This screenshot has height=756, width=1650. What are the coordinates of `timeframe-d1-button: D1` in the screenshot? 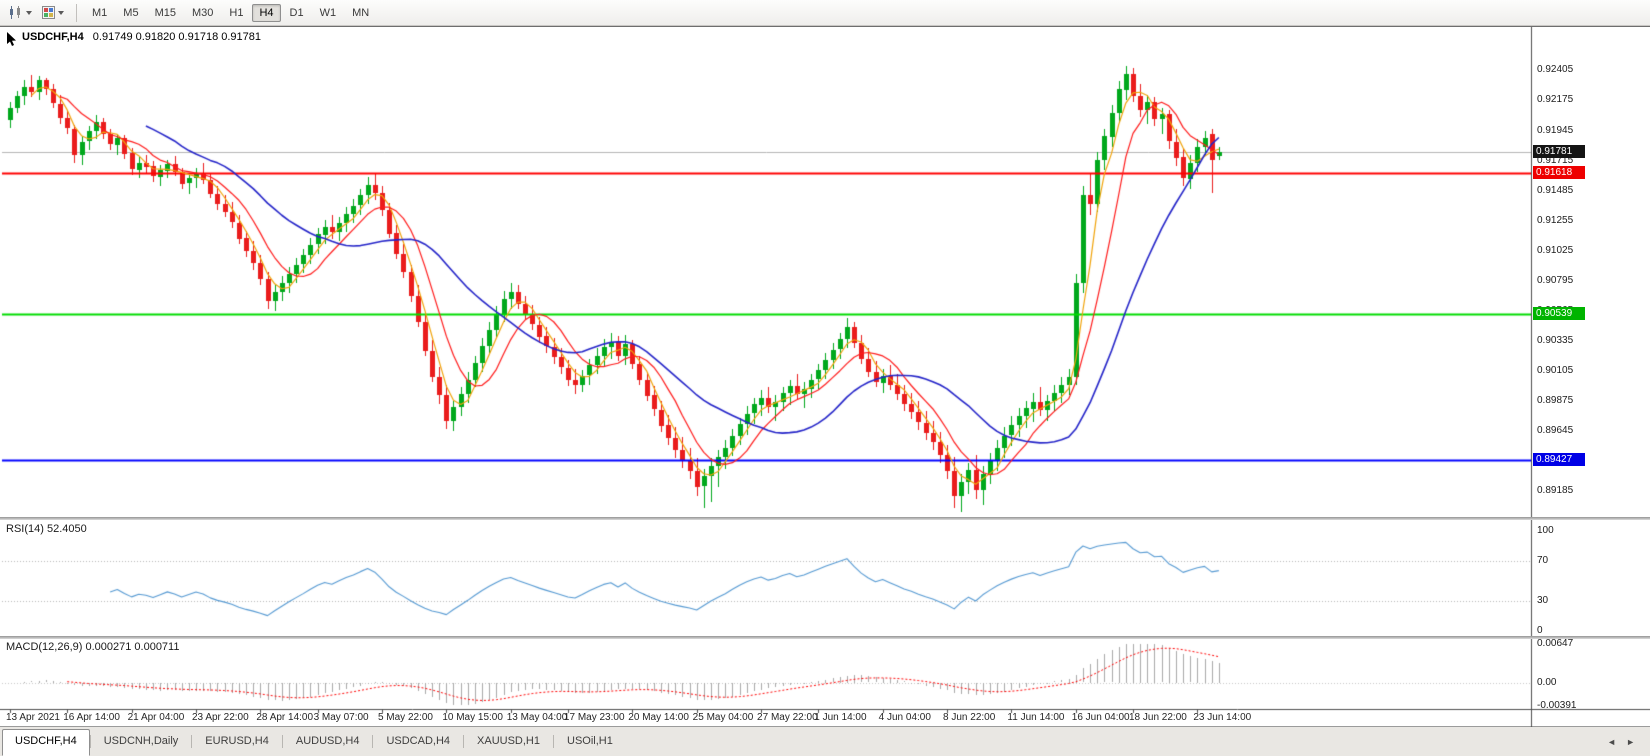 It's located at (297, 13).